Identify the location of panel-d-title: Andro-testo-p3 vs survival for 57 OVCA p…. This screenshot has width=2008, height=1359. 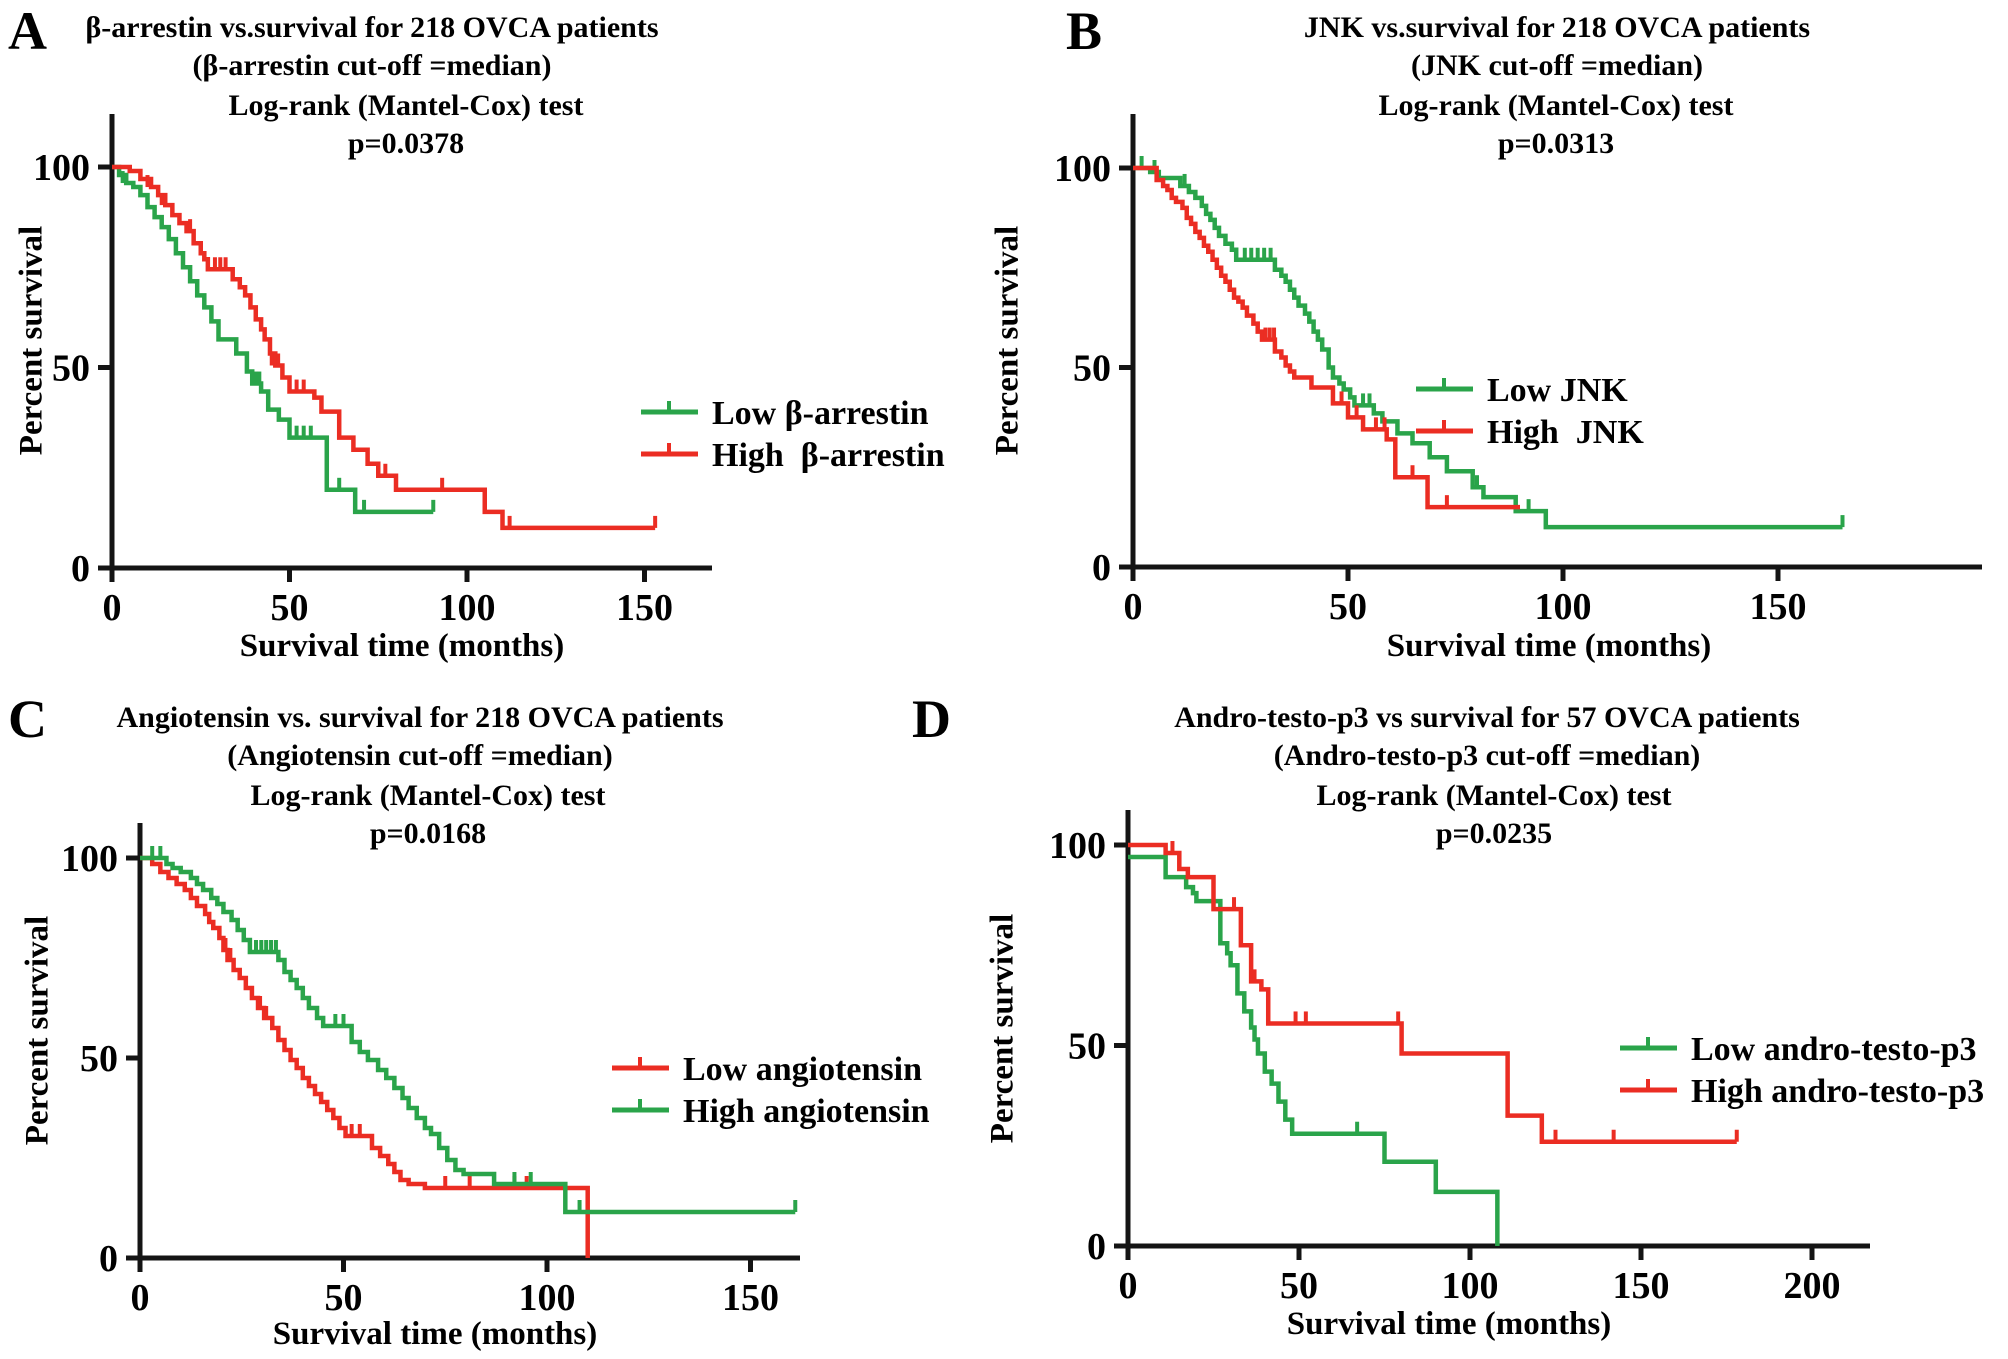
(1487, 717).